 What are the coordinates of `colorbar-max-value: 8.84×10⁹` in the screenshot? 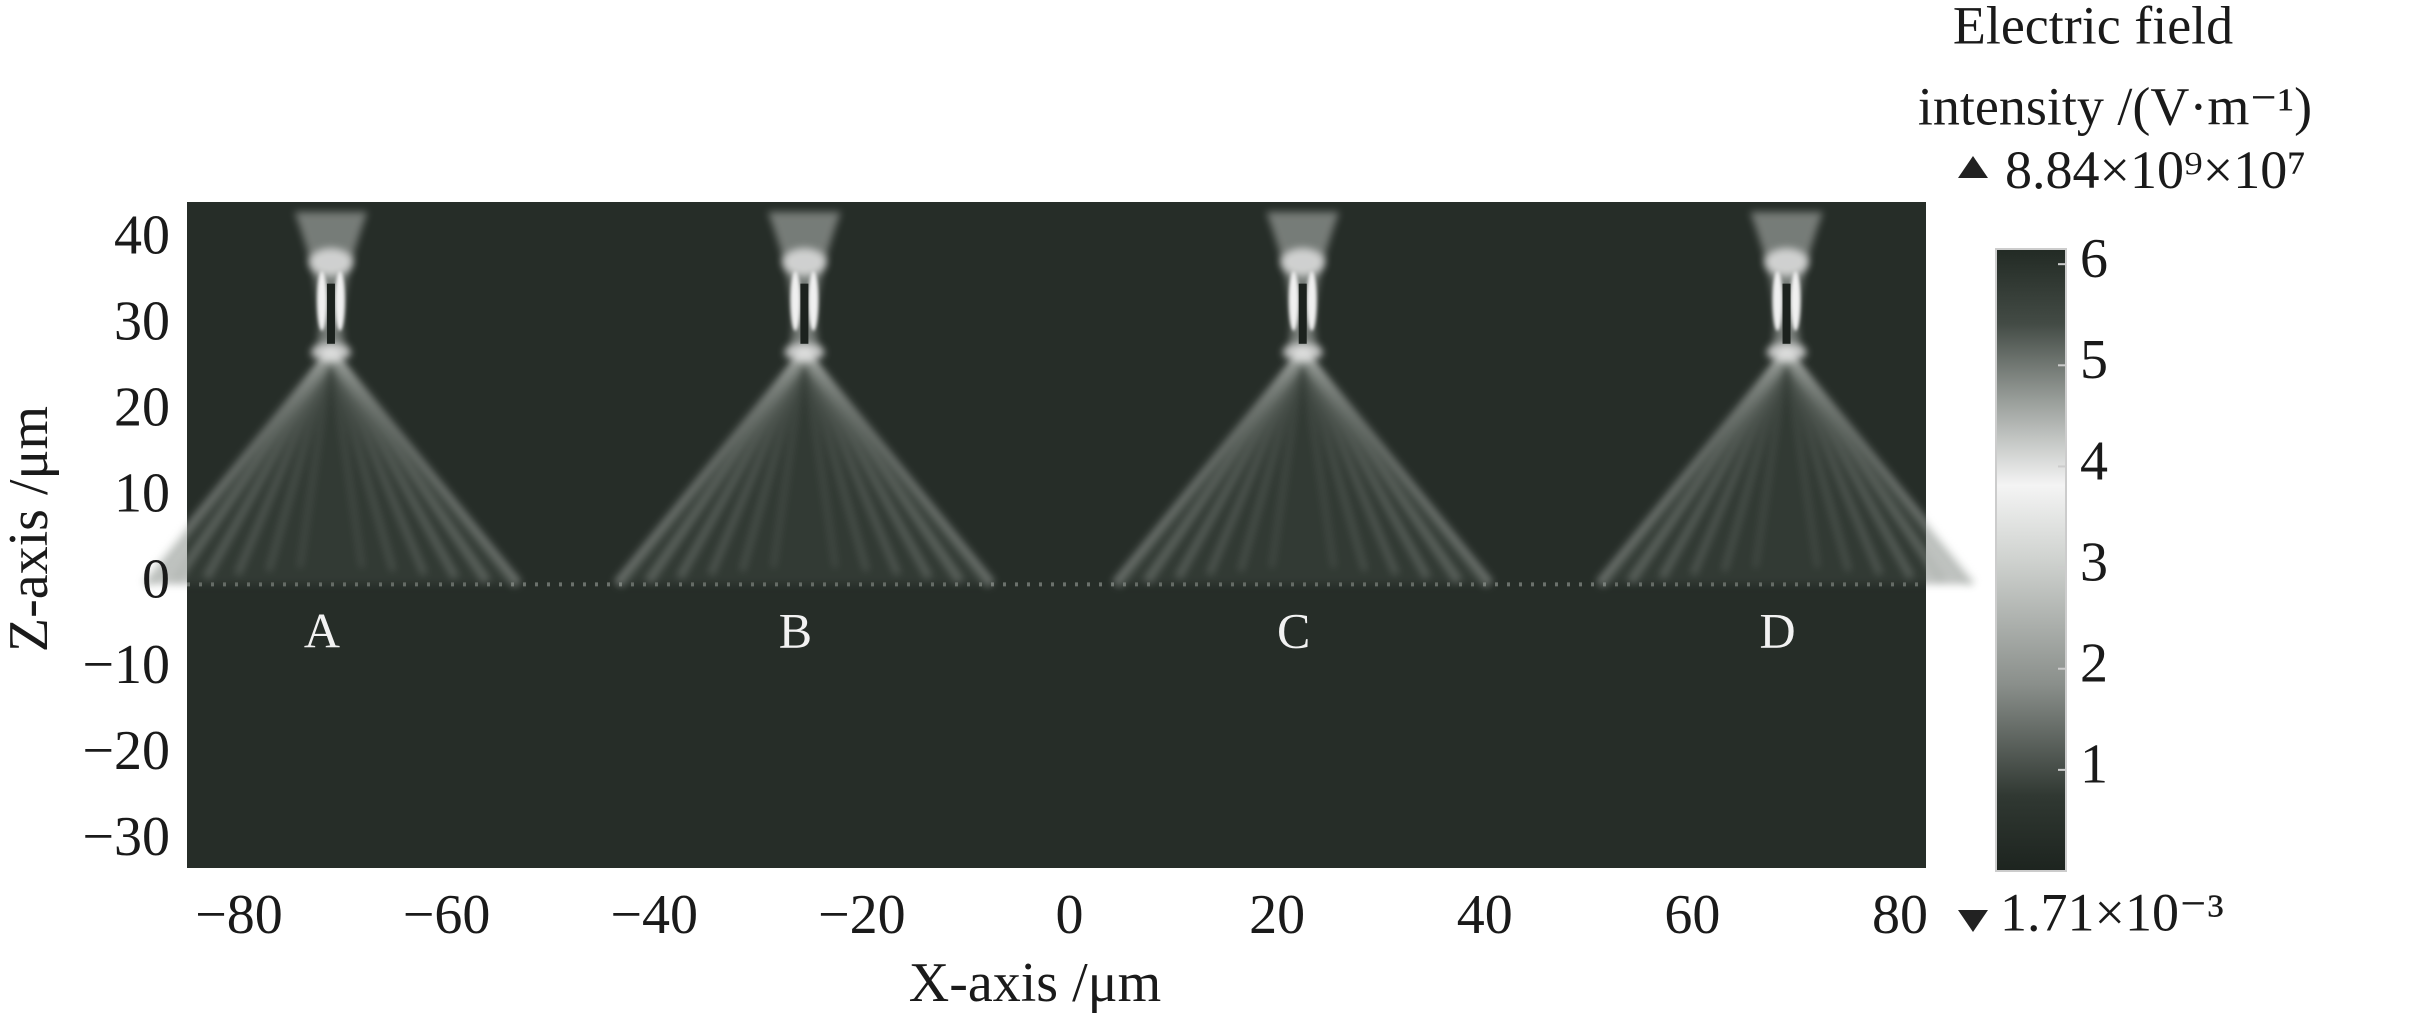 It's located at (2104, 170).